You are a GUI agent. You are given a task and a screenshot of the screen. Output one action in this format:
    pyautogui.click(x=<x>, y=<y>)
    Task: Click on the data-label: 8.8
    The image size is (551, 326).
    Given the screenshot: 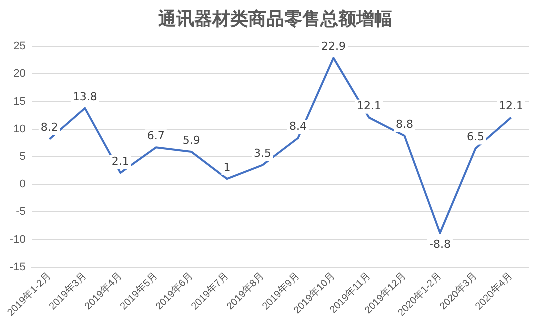 What is the action you would take?
    pyautogui.click(x=405, y=124)
    